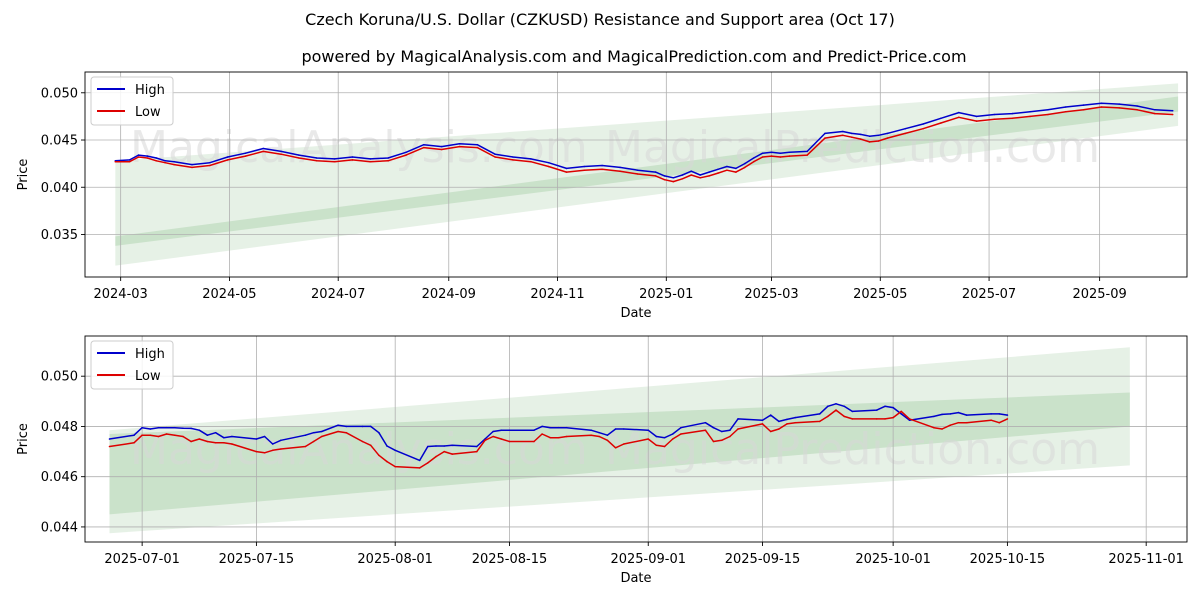 The image size is (1200, 600). Describe the element at coordinates (59, 427) in the screenshot. I see `y-tick-label: 0.048` at that location.